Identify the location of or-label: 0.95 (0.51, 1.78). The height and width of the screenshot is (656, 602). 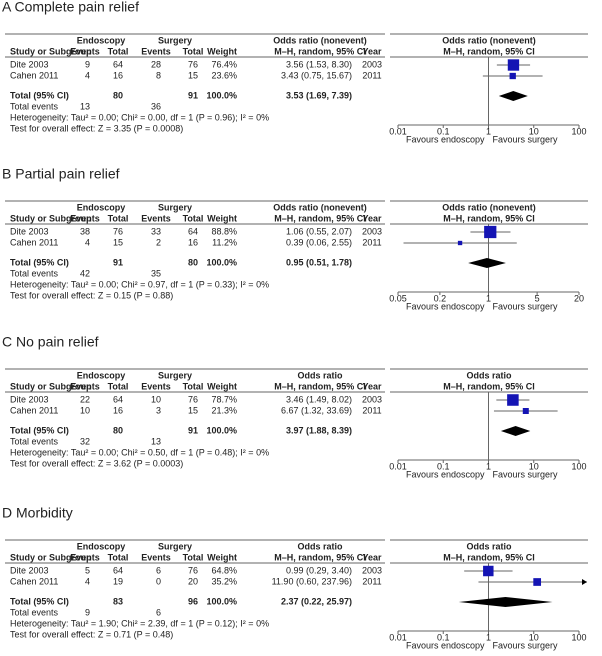
(319, 262).